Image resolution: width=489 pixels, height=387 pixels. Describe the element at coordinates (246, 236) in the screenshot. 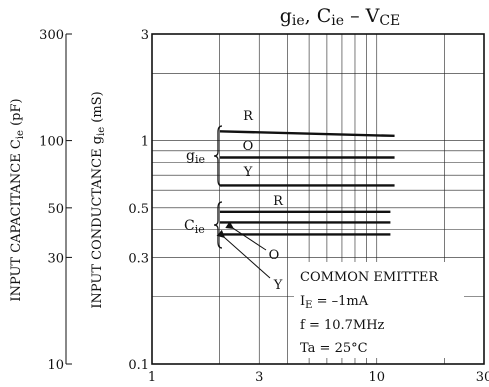

I see `arrow-o` at that location.